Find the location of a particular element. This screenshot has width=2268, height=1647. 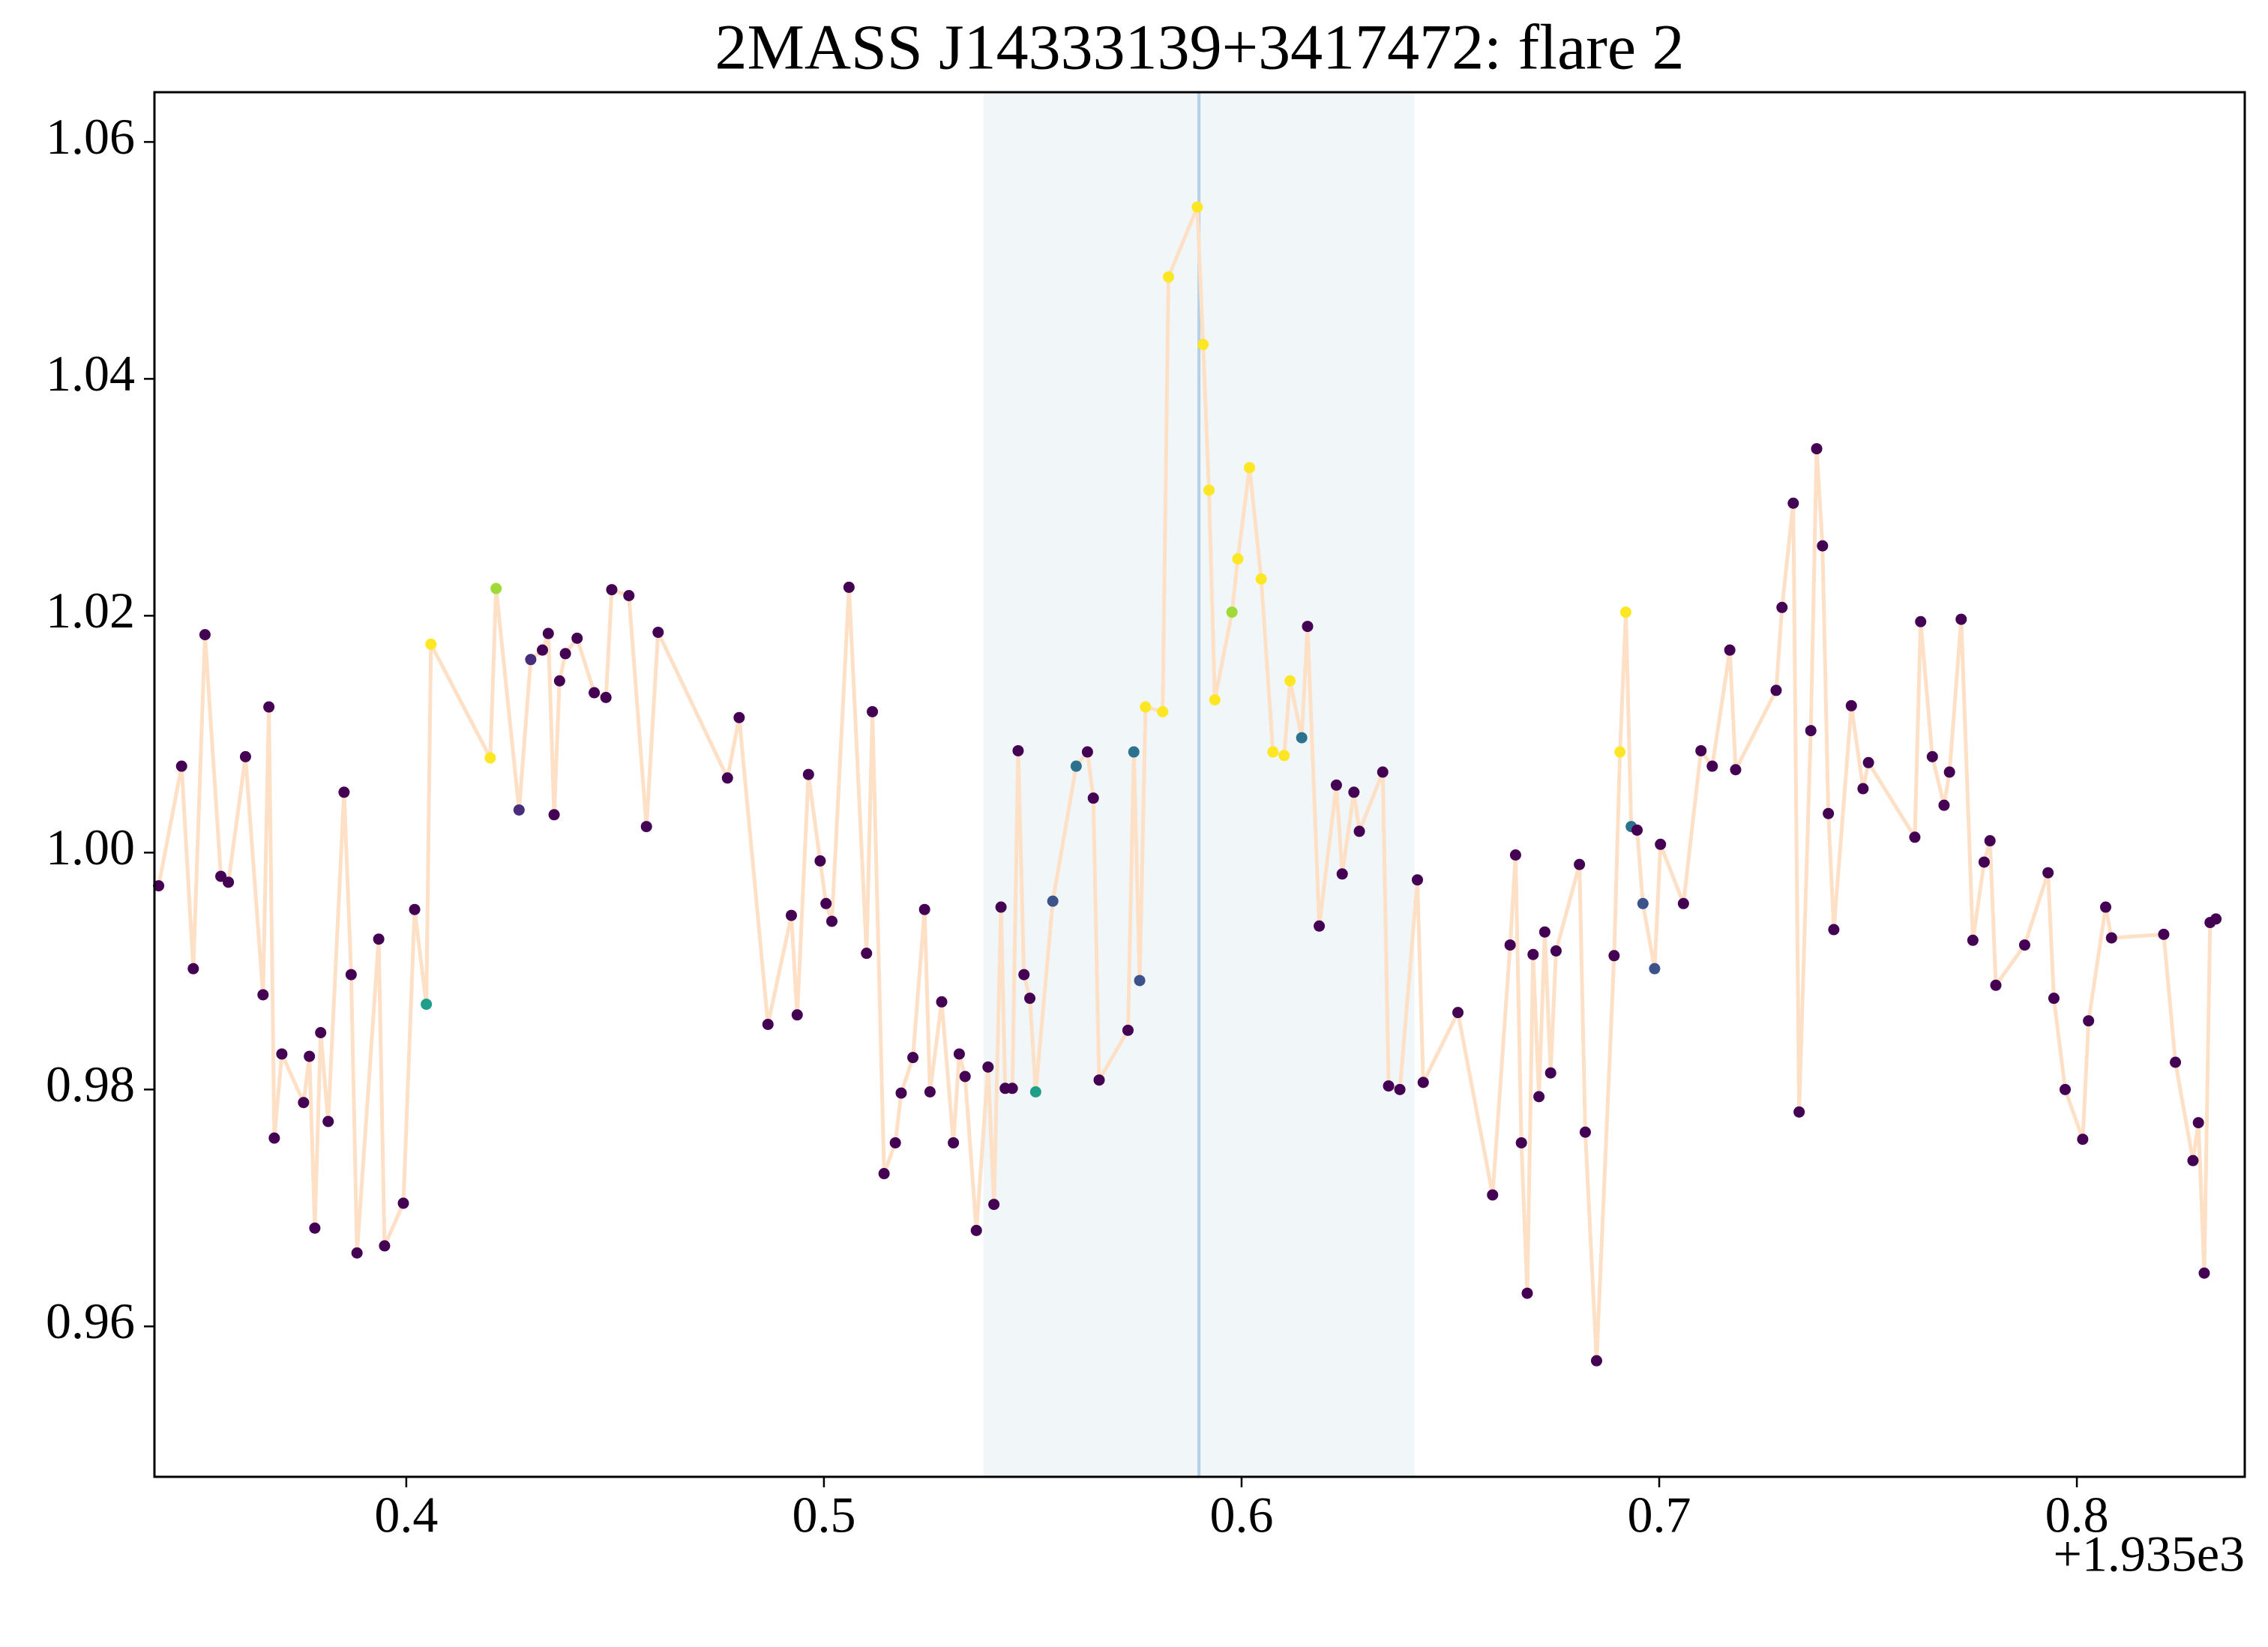

y-tick-label: 0.98 is located at coordinates (90, 1084).